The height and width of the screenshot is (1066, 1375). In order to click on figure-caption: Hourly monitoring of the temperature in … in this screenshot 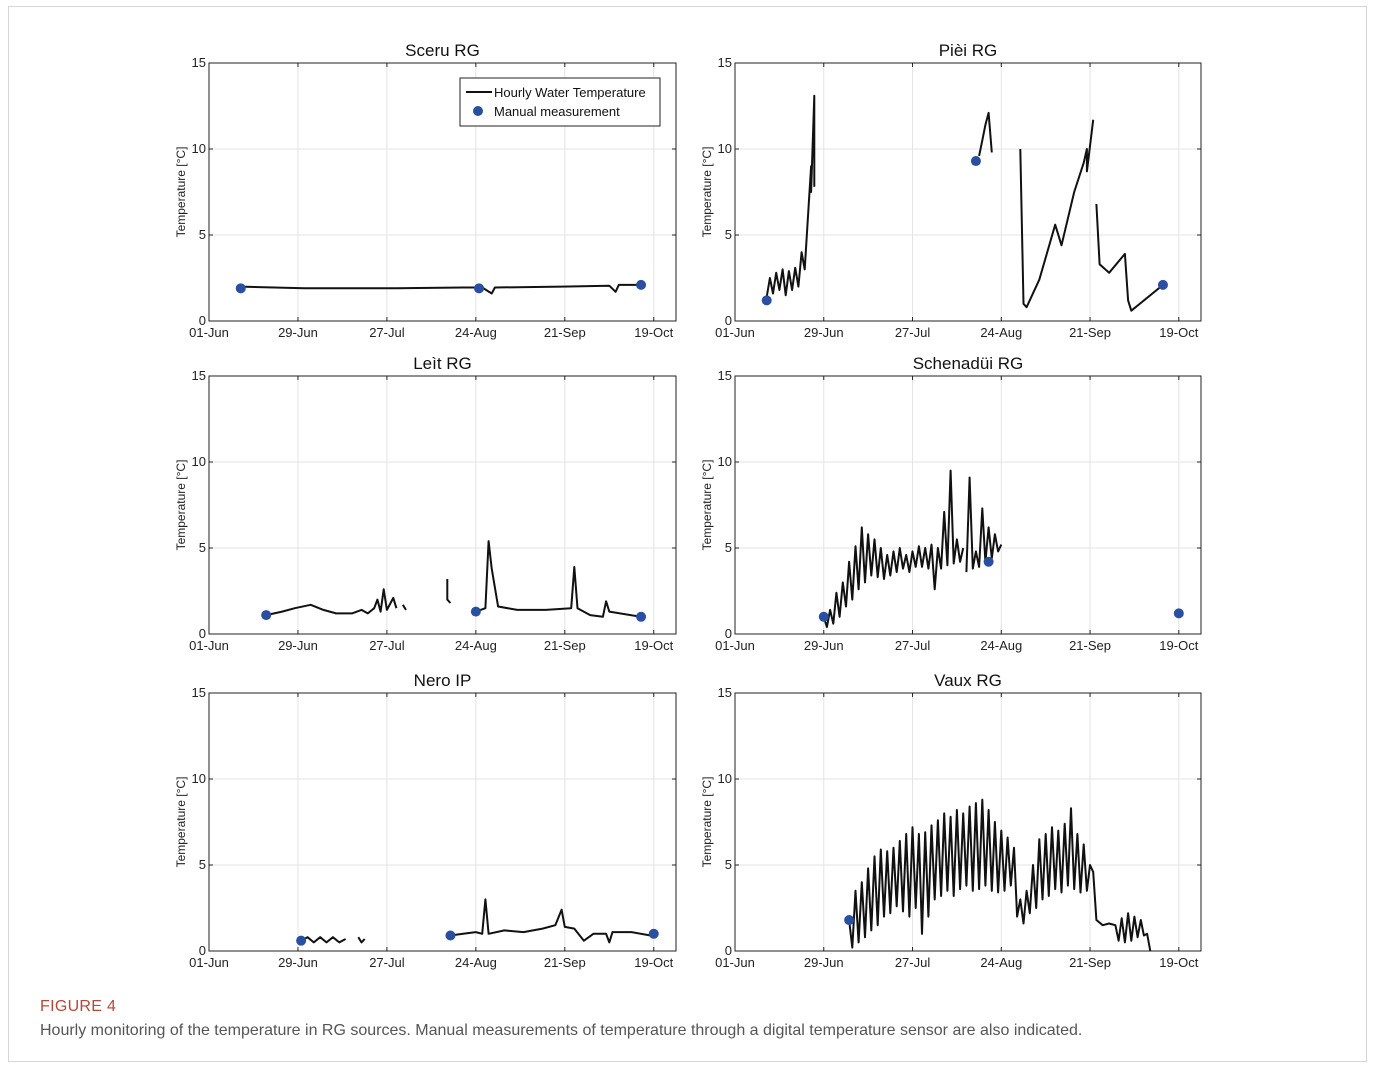, I will do `click(561, 1030)`.